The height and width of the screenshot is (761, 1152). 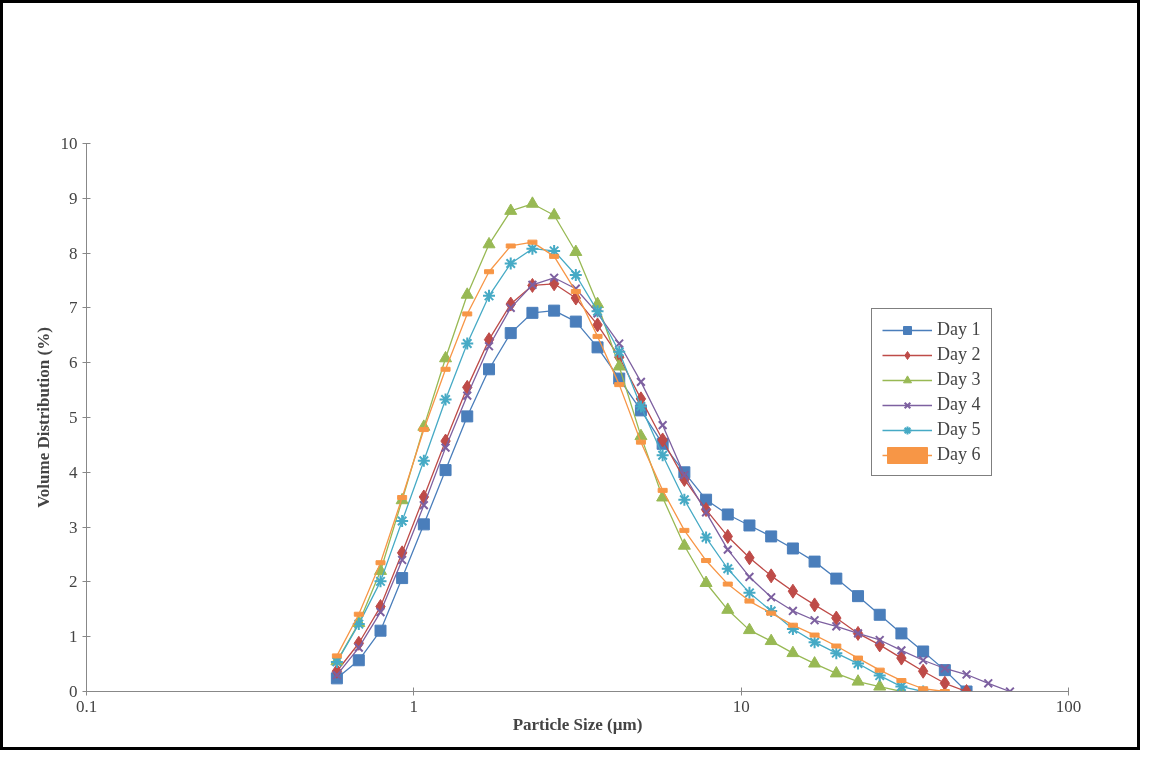 I want to click on y-tick-label: 5, so click(x=73, y=417).